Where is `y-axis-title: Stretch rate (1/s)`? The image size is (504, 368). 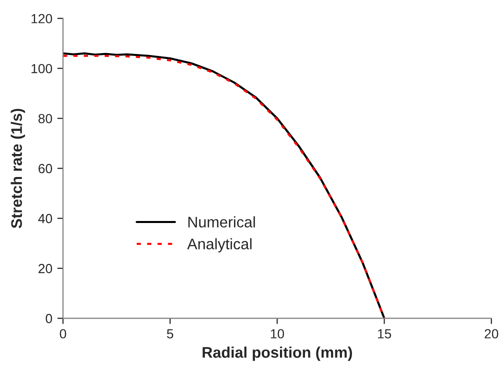 y-axis-title: Stretch rate (1/s) is located at coordinates (18, 168).